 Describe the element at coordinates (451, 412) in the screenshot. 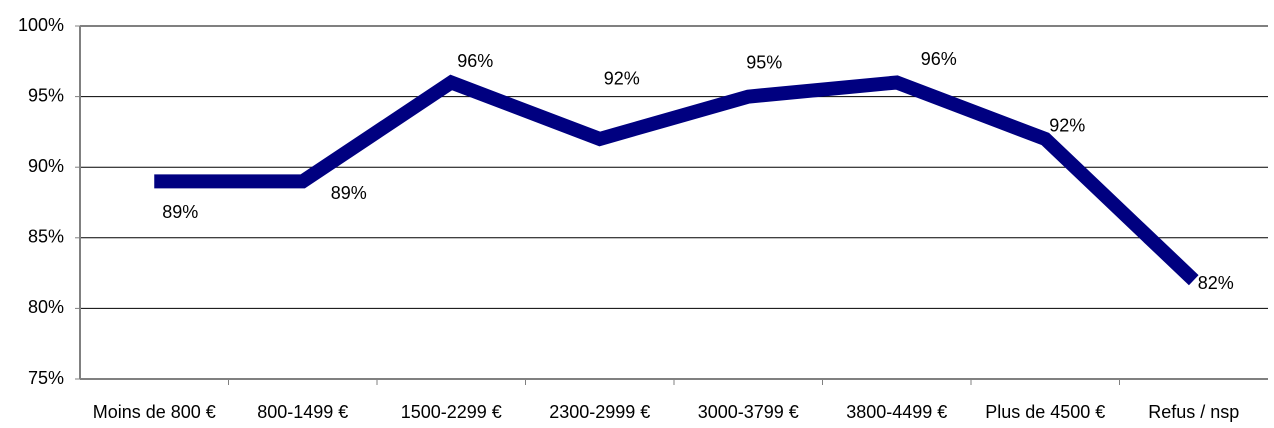

I see `x-tick-label: 1500-2299 €` at that location.